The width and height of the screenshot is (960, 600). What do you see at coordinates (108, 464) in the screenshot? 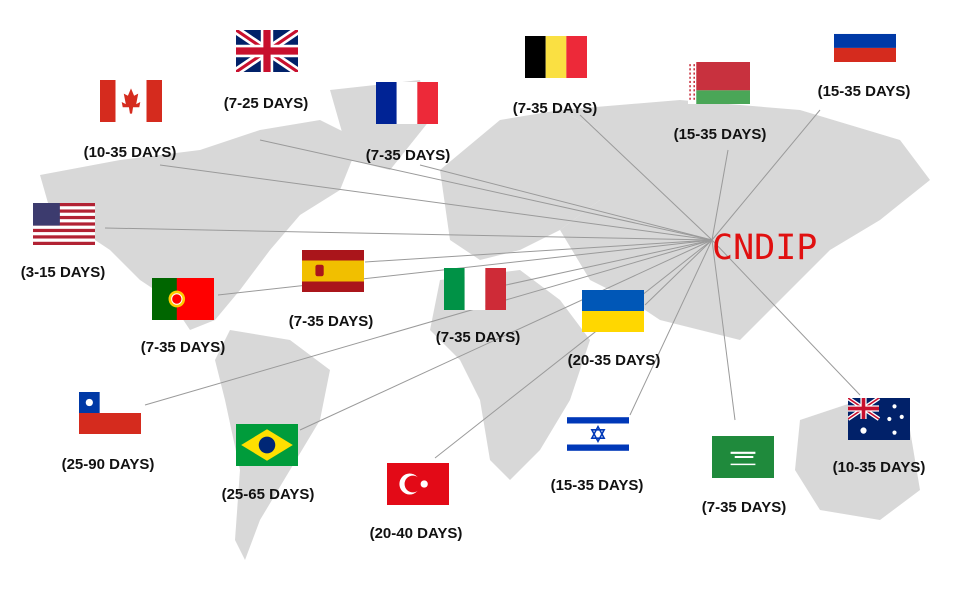
I see `delivery-time-label: (25-90 DAYS)` at bounding box center [108, 464].